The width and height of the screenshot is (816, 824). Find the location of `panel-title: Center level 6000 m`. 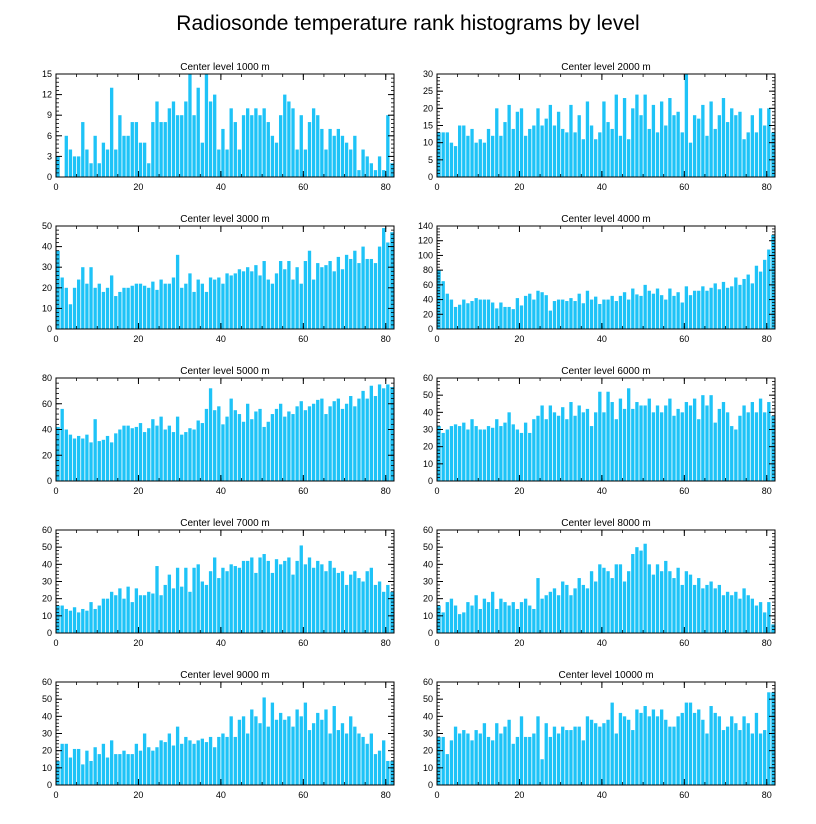

panel-title: Center level 6000 m is located at coordinates (606, 371).